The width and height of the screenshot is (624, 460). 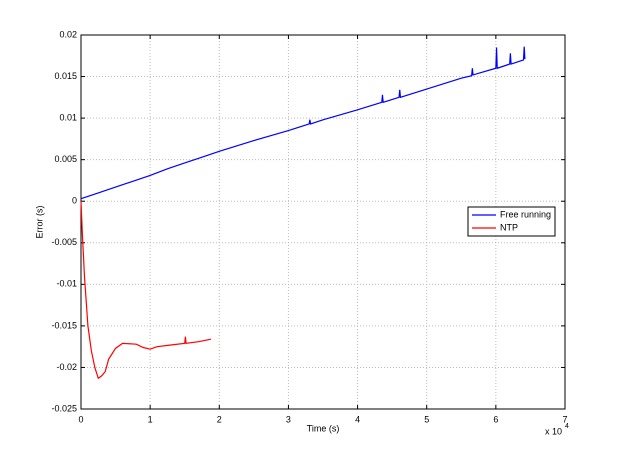 I want to click on y-tick-label: -0.005, so click(x=64, y=242).